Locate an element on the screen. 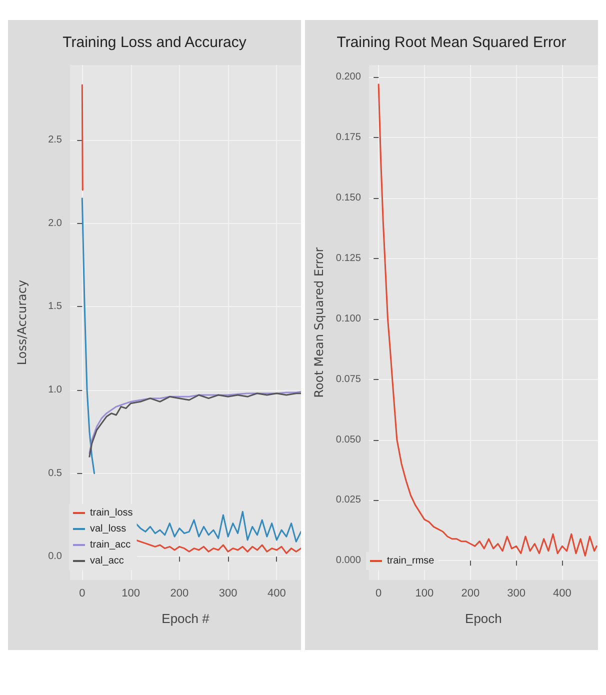 The height and width of the screenshot is (695, 606). y-tick-label: 0.000 is located at coordinates (349, 560).